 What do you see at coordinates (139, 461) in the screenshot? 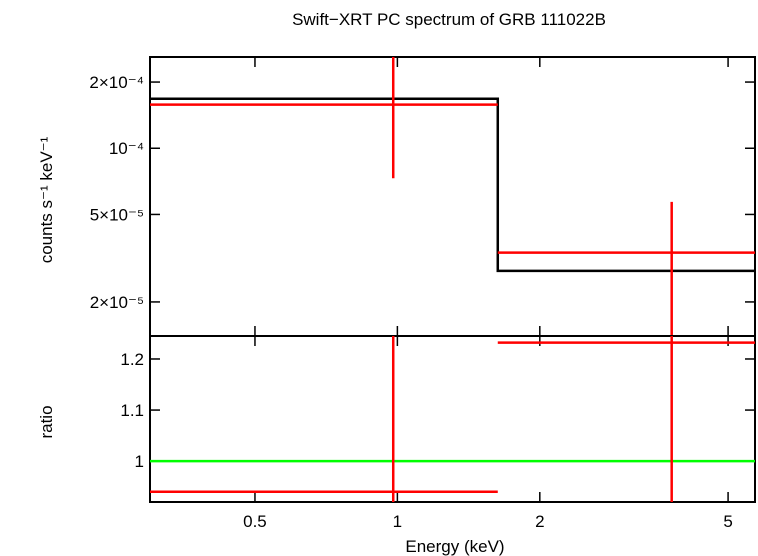
I see `ratio-y-tick-label: 1` at bounding box center [139, 461].